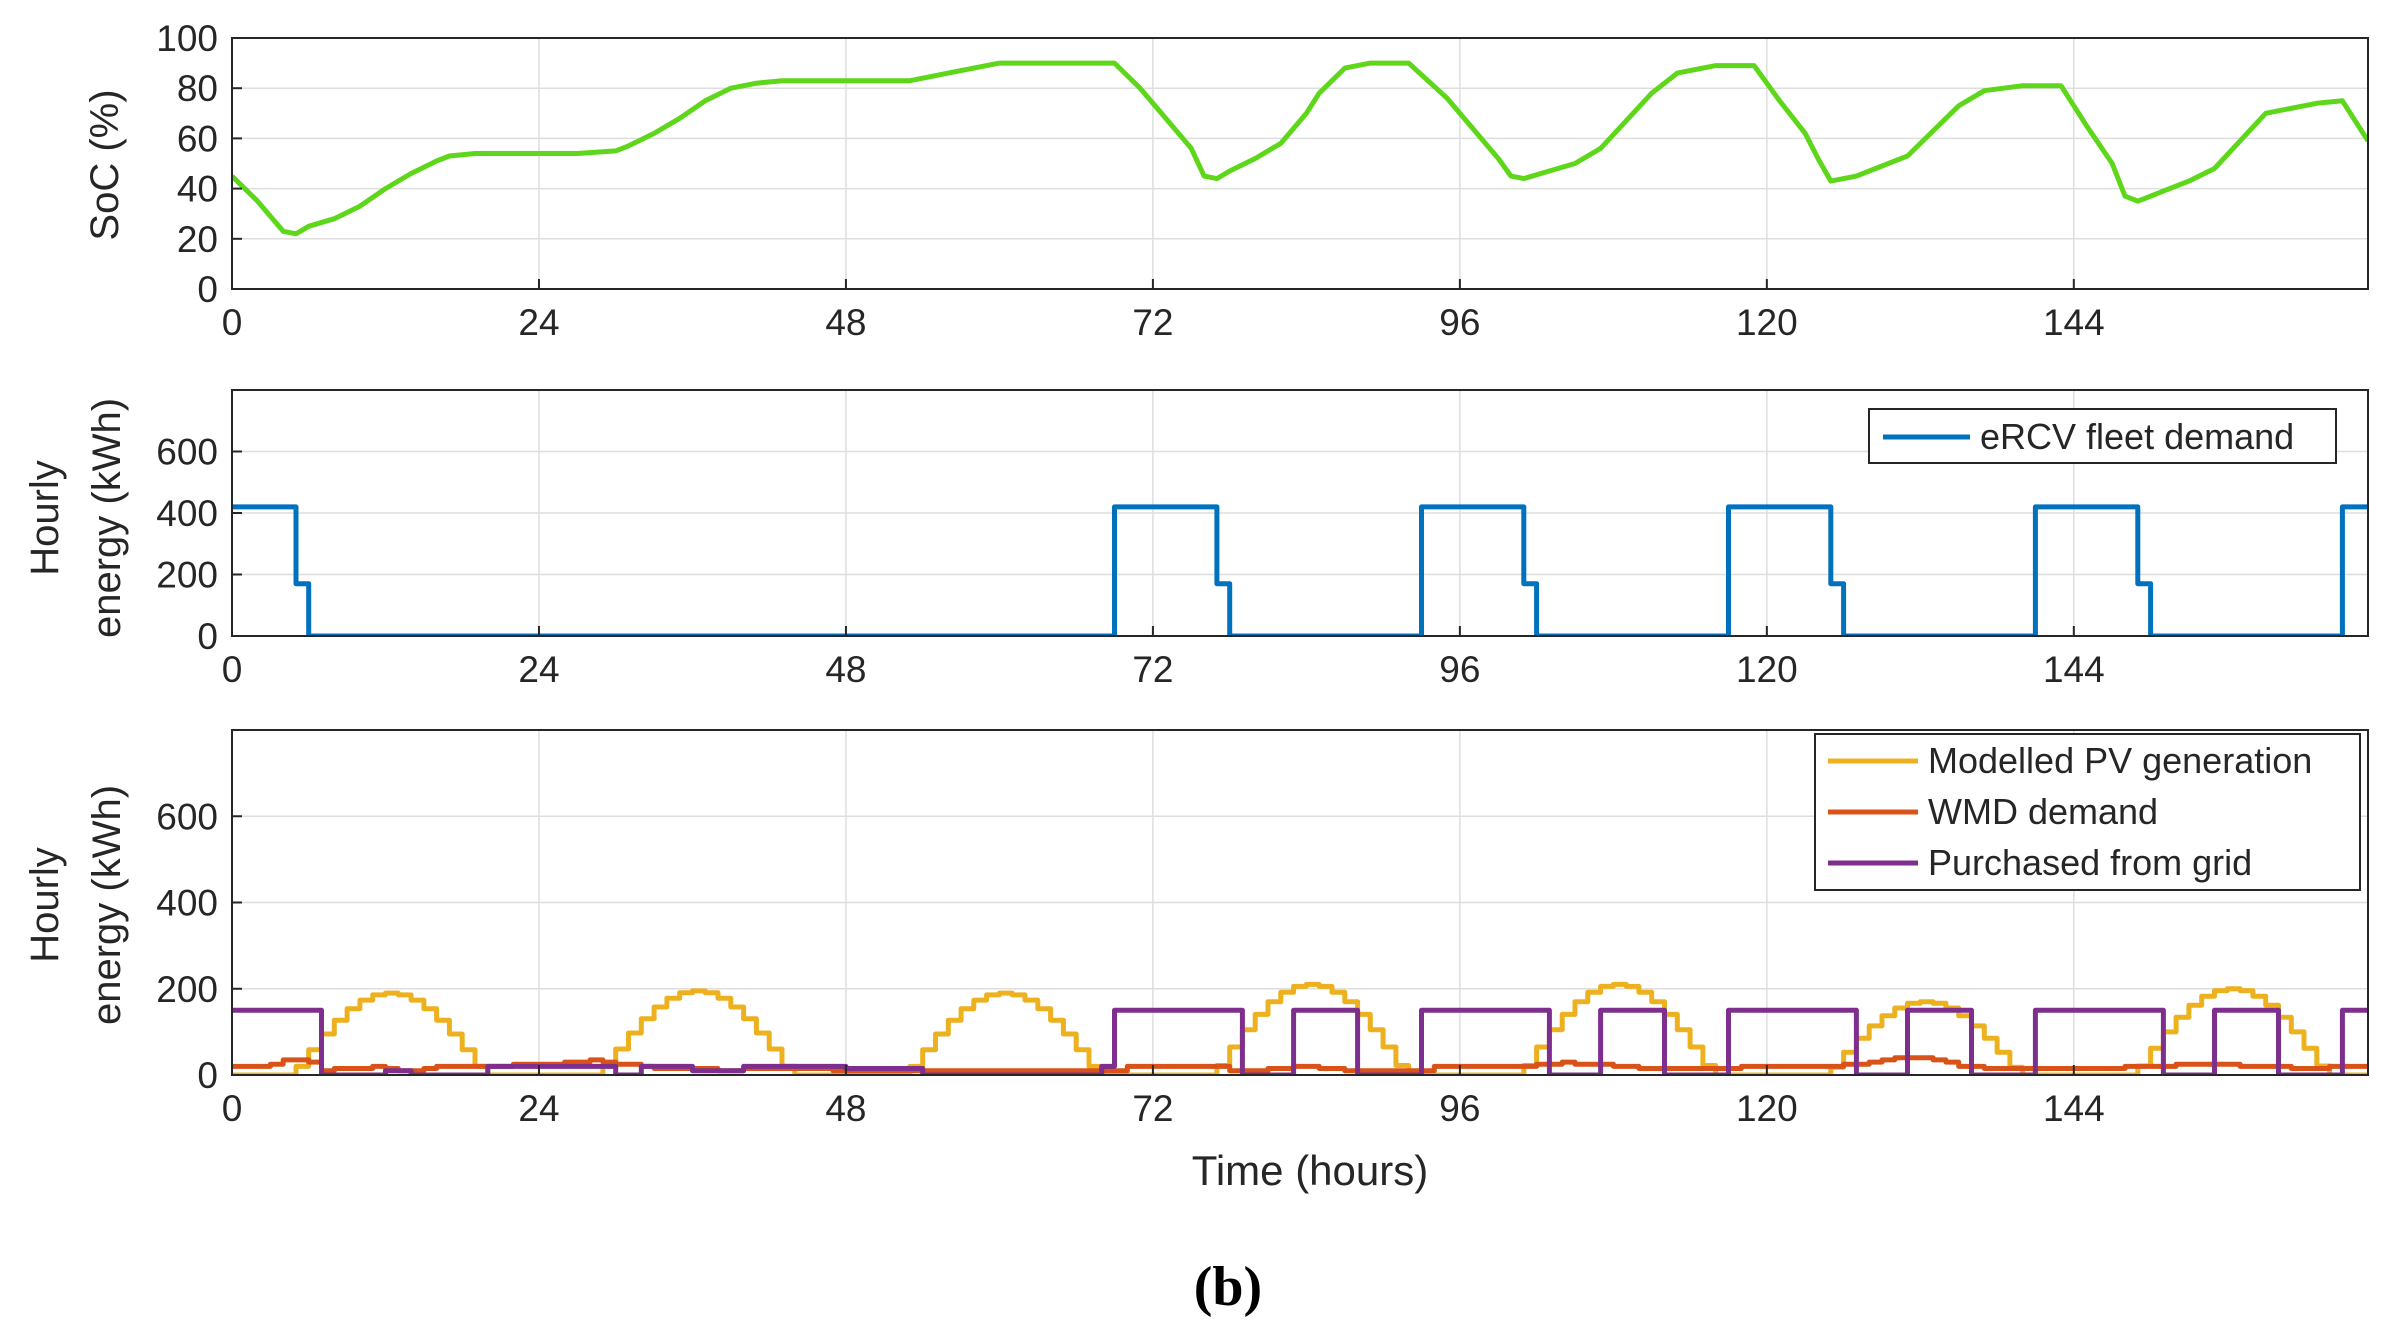 This screenshot has height=1341, width=2383. Describe the element at coordinates (1152, 669) in the screenshot. I see `ercv-x-tick-label: 72` at that location.